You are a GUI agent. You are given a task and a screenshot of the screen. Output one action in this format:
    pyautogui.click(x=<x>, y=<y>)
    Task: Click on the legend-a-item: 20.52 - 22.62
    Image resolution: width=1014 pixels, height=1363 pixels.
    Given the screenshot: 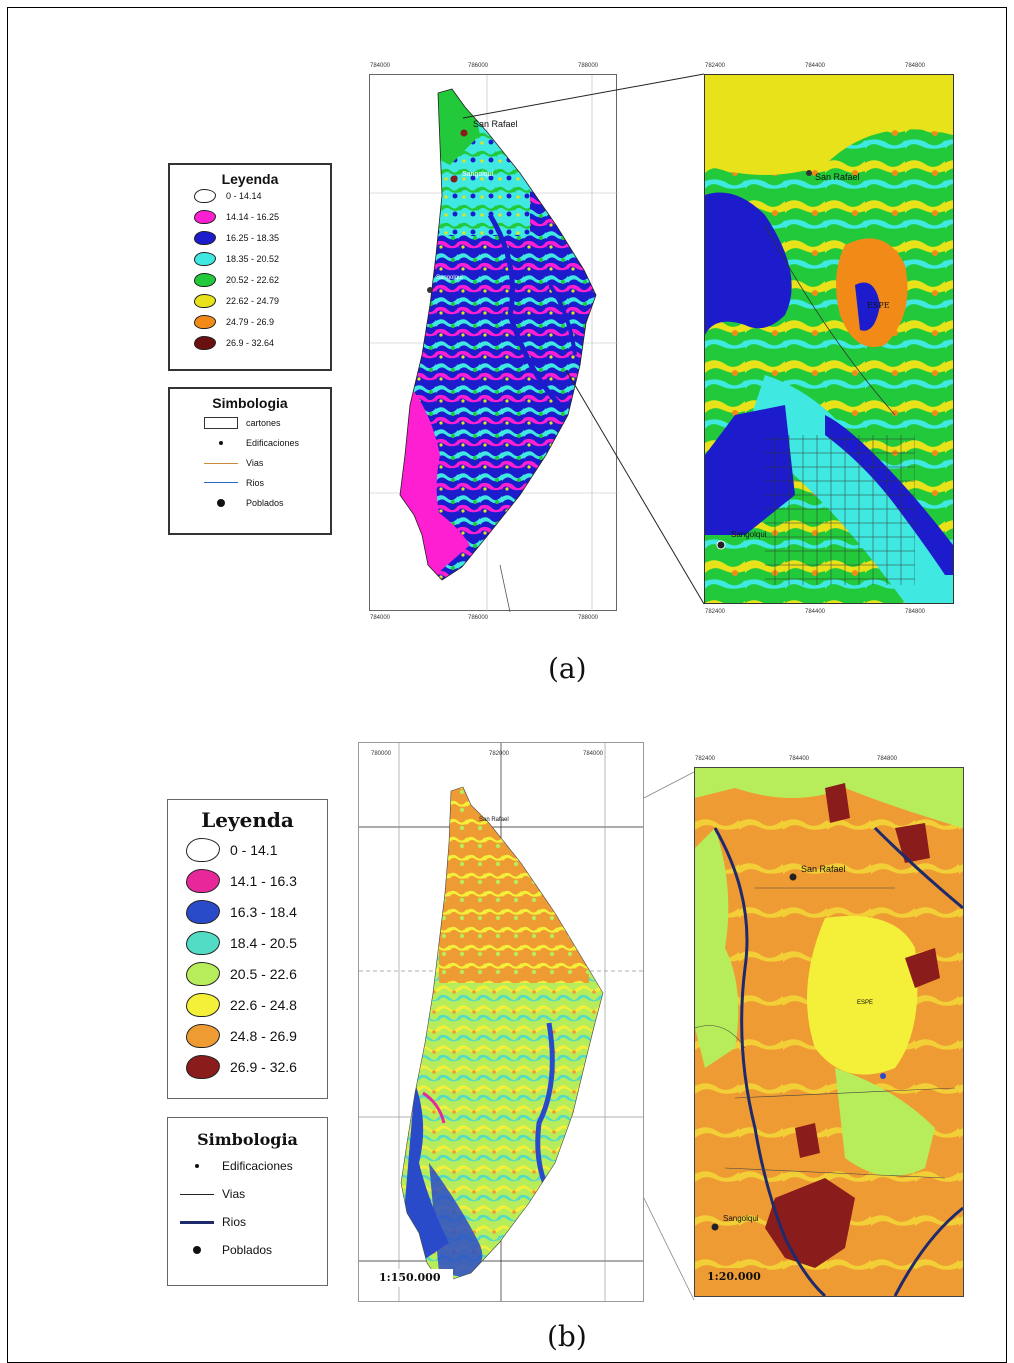 What is the action you would take?
    pyautogui.click(x=262, y=280)
    